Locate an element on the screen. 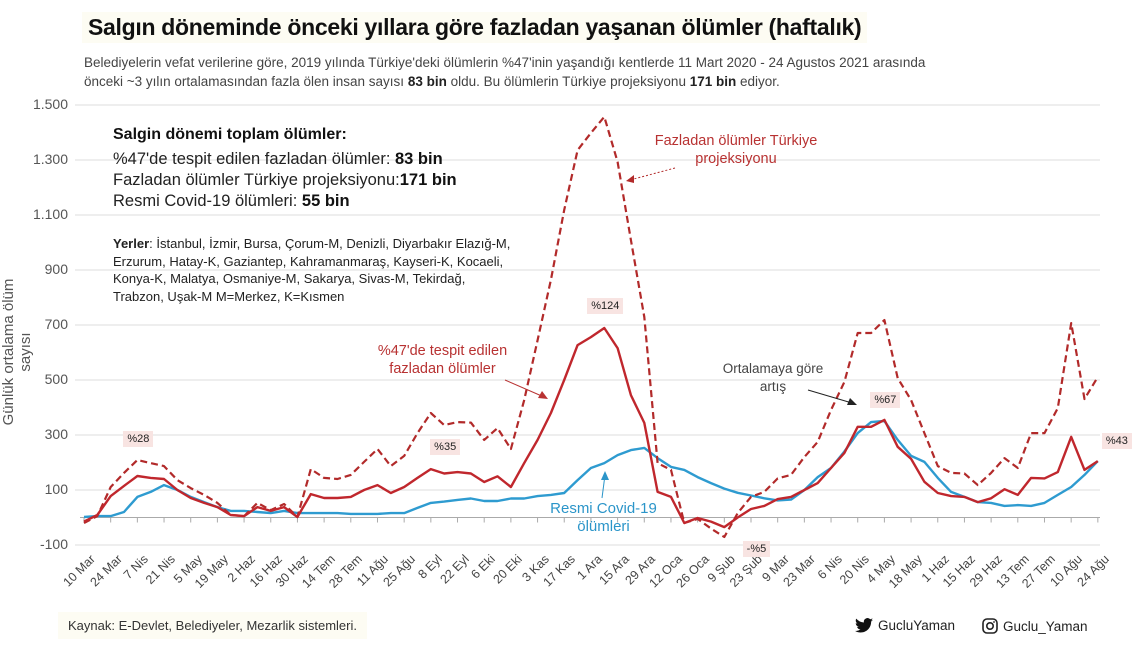  y-axis-title: Günlük ortalama ölüm sayısı is located at coordinates (17, 352).